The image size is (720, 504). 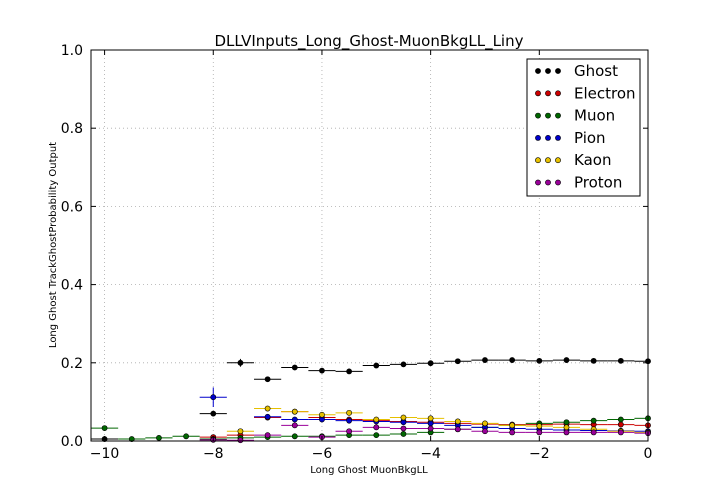 What do you see at coordinates (573, 160) in the screenshot?
I see `legend-item-kaon: Kaon` at bounding box center [573, 160].